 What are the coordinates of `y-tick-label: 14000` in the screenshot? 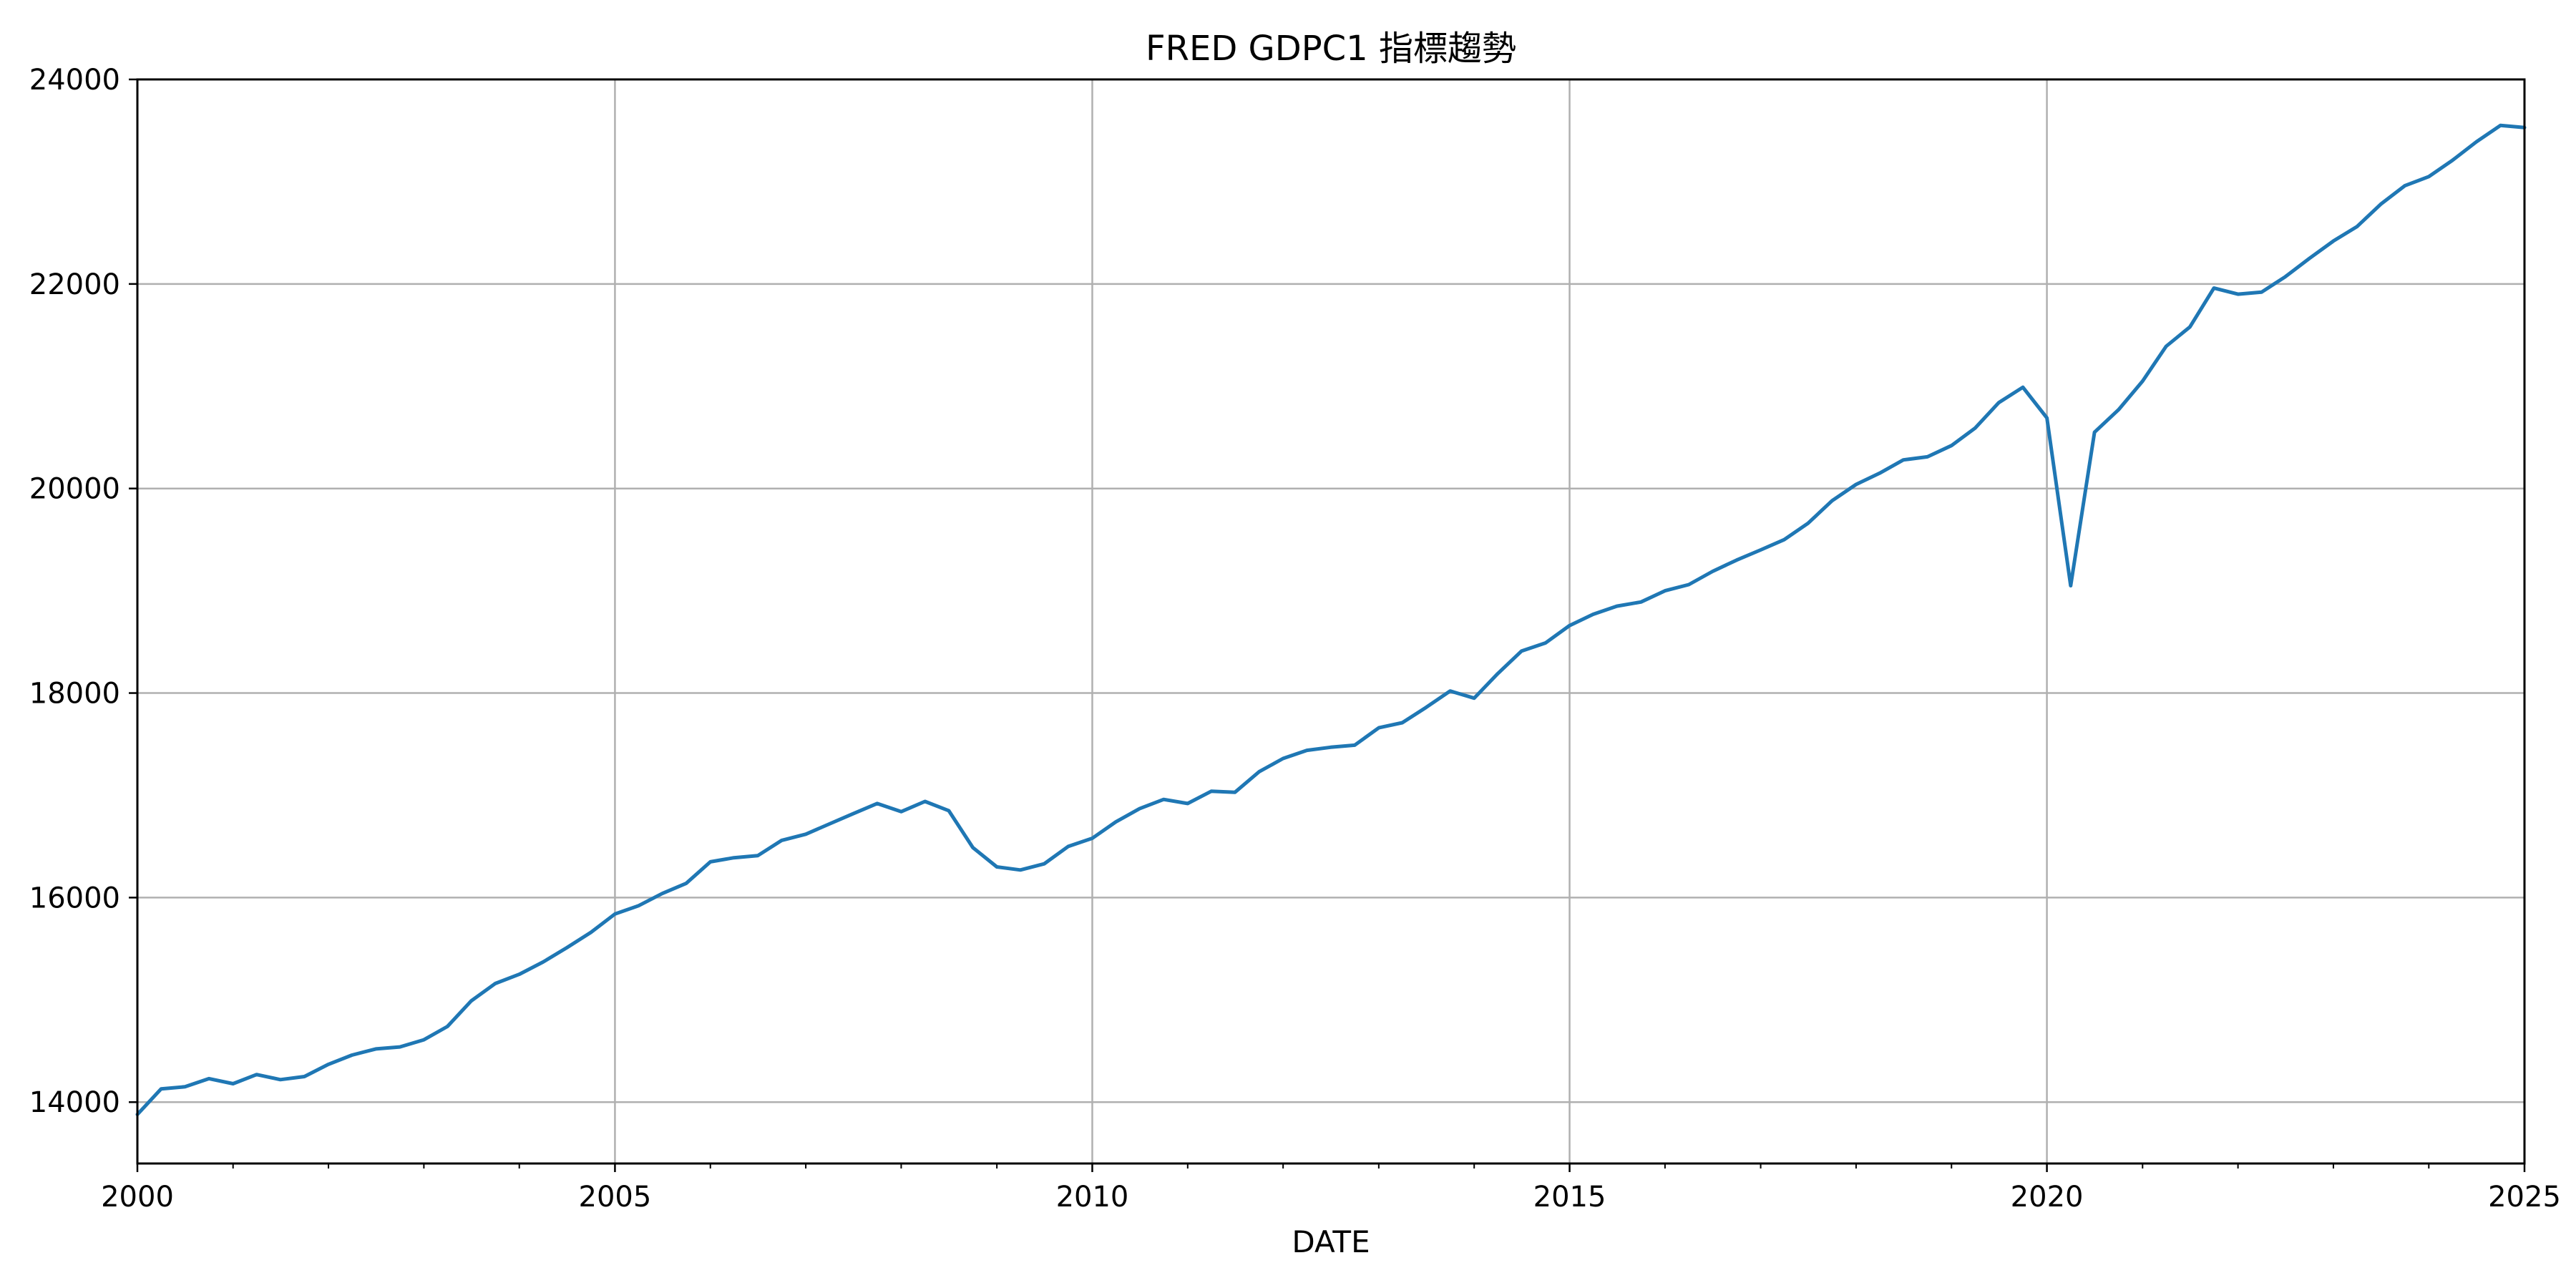 It's located at (74, 1102).